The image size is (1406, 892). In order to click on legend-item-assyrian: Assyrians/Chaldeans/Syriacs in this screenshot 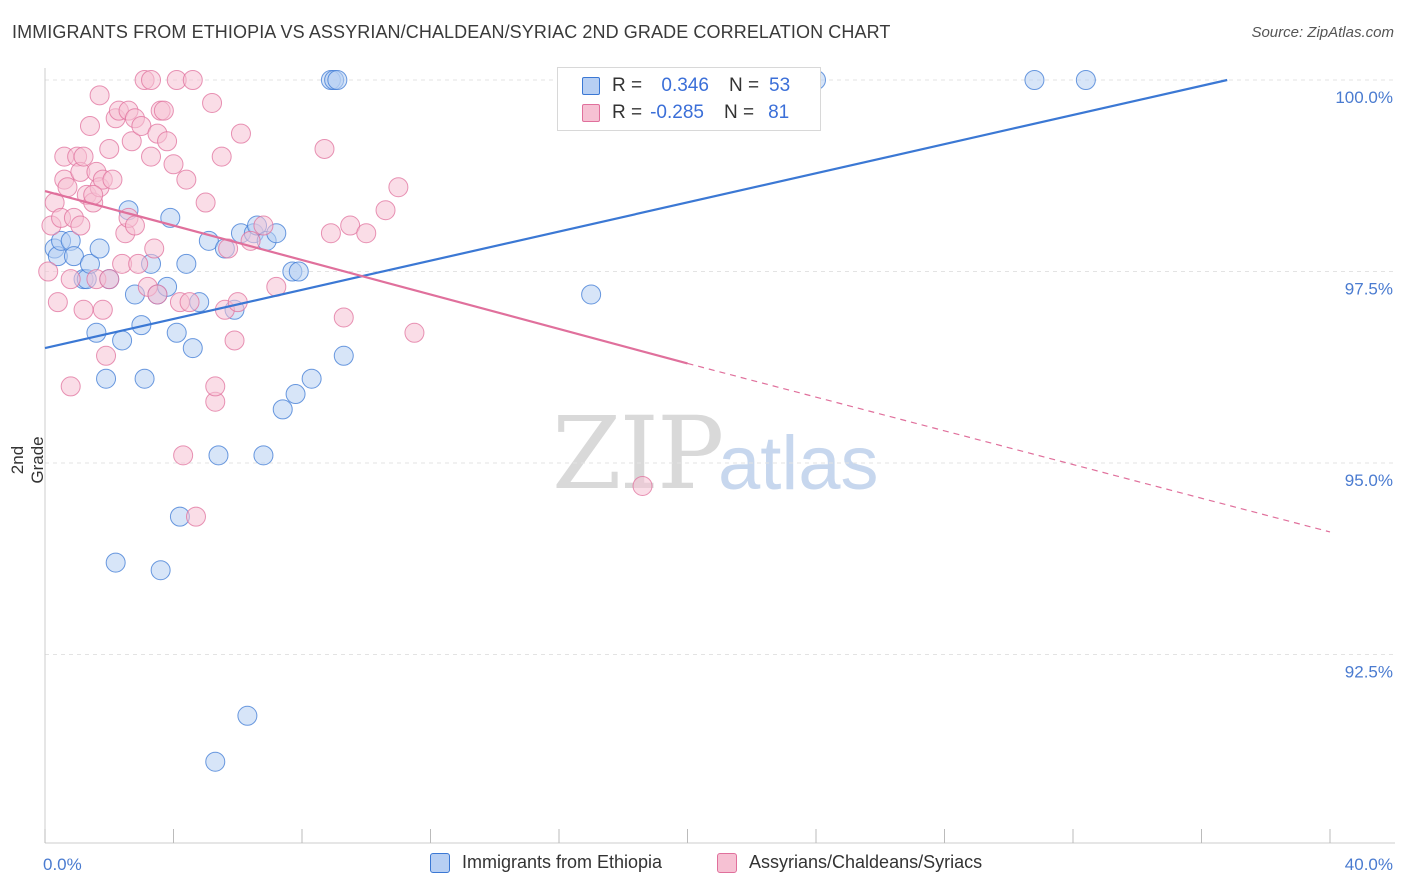, I will do `click(849, 862)`.